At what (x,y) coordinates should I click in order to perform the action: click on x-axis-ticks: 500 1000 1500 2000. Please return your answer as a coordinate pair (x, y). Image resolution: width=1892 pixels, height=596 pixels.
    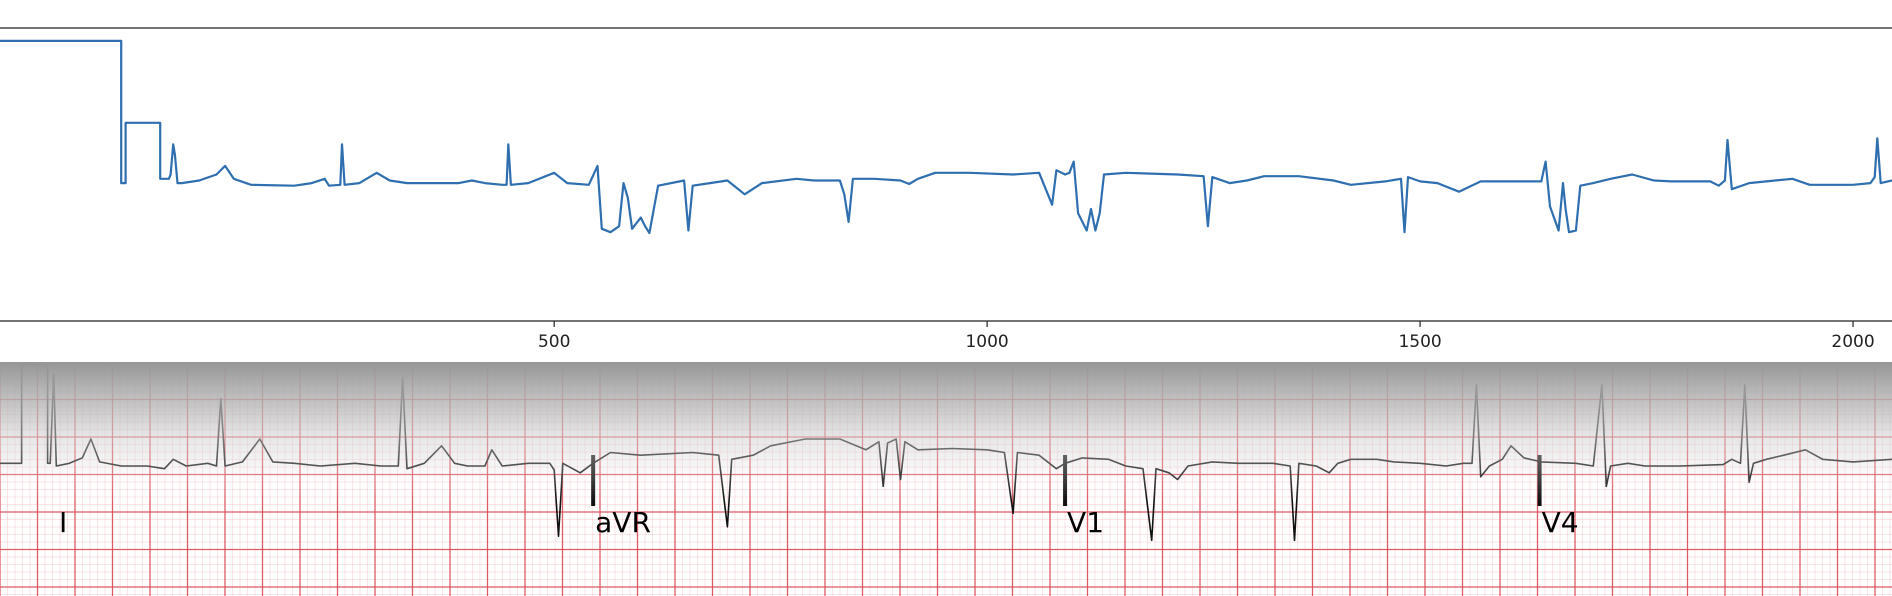
    Looking at the image, I should click on (1206, 336).